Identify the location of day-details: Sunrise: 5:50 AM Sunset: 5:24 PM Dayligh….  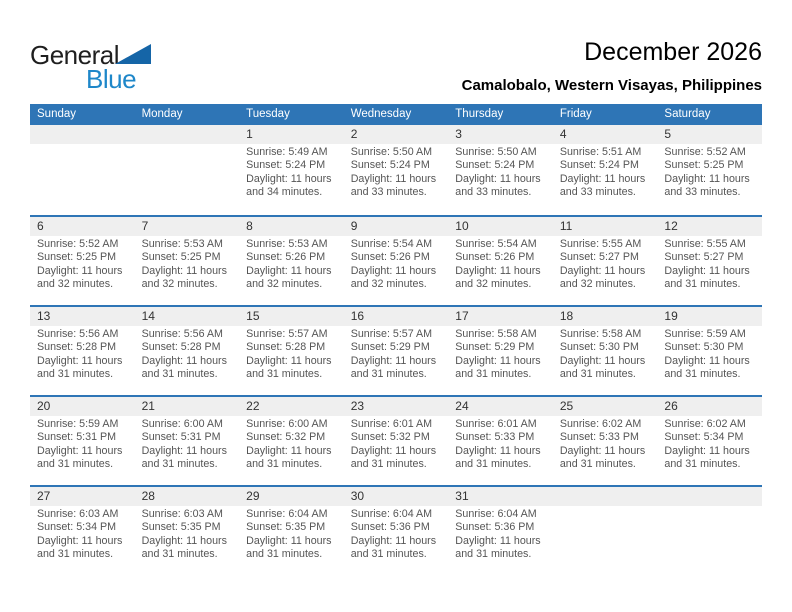
(396, 171).